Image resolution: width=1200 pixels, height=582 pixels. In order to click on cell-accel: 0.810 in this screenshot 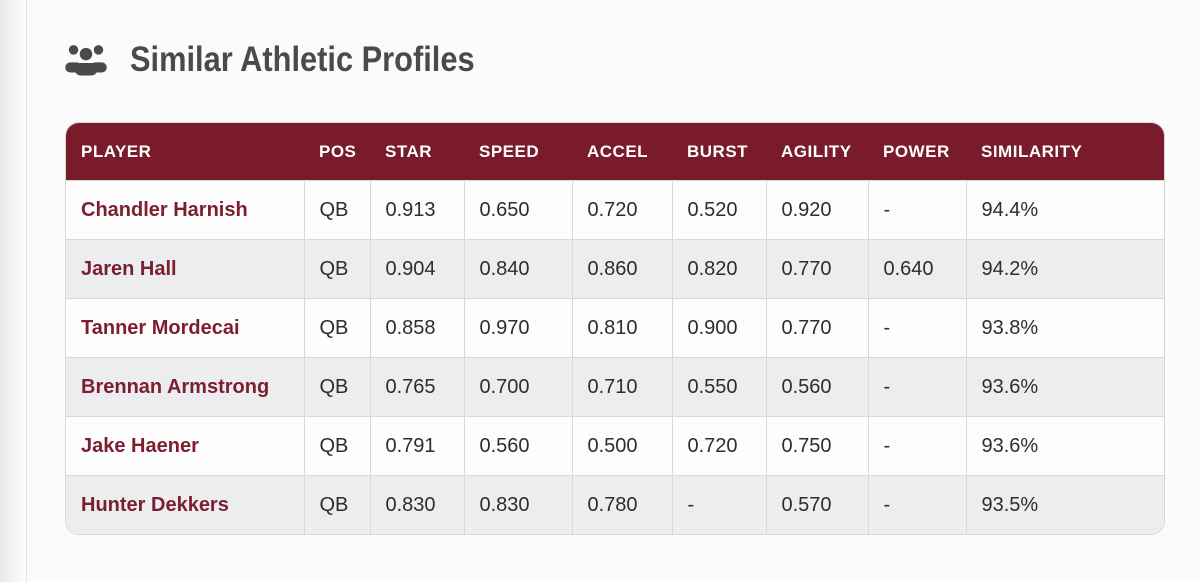, I will do `click(621, 328)`.